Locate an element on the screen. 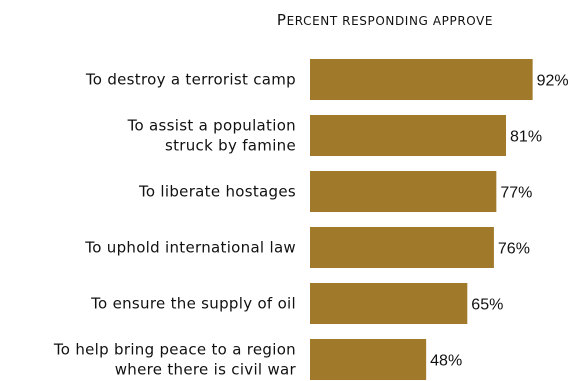  chart-title: PERCENT RESPONDING APPROVE is located at coordinates (385, 20).